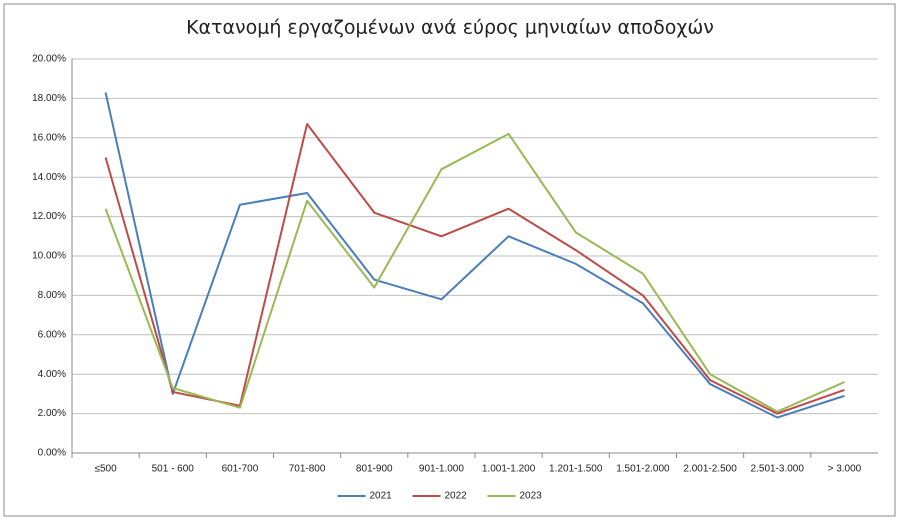  I want to click on x-tick-label: 1.001-1.200, so click(509, 469).